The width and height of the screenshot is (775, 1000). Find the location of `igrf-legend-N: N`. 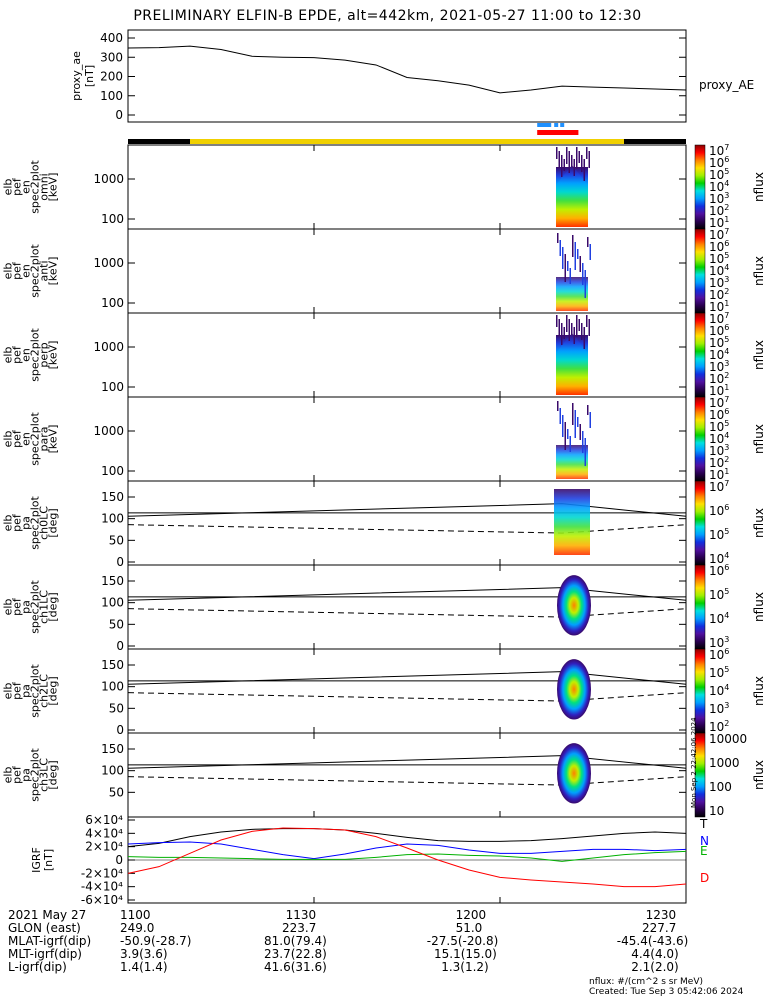

igrf-legend-N: N is located at coordinates (704, 841).